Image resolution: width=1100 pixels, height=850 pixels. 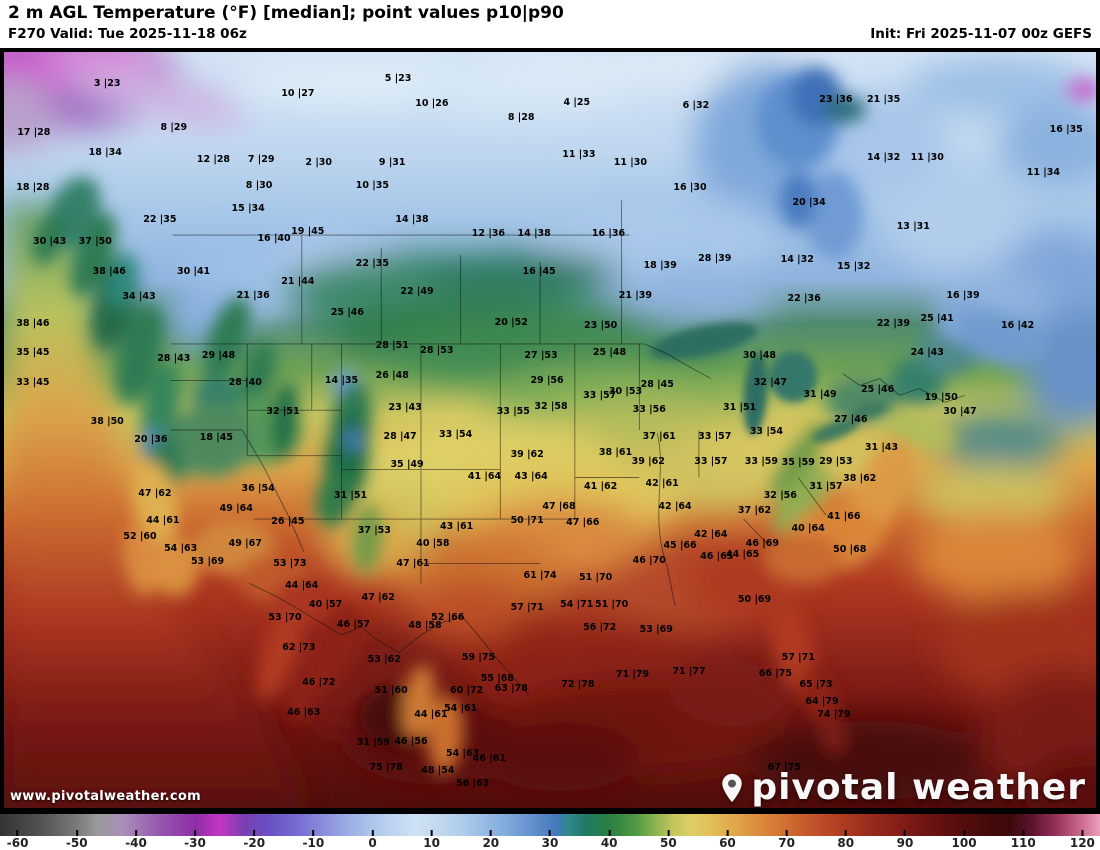 I want to click on point-value: 30 |43, so click(x=50, y=241).